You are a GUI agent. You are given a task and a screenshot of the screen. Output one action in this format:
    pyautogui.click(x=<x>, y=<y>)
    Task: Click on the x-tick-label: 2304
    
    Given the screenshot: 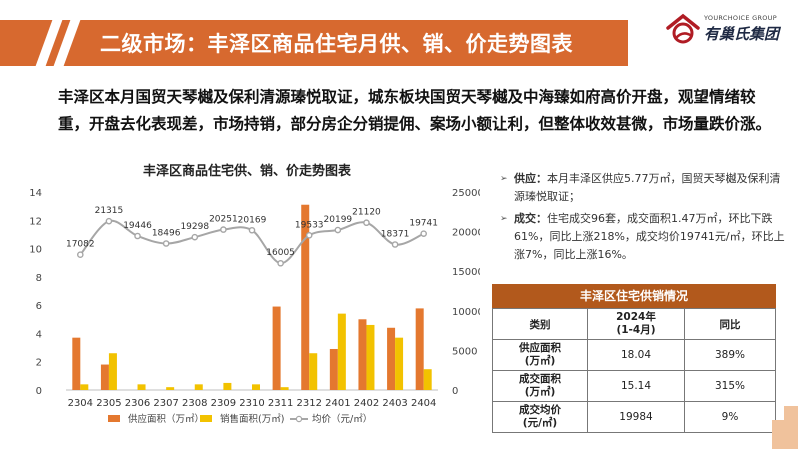 What is the action you would take?
    pyautogui.click(x=80, y=403)
    